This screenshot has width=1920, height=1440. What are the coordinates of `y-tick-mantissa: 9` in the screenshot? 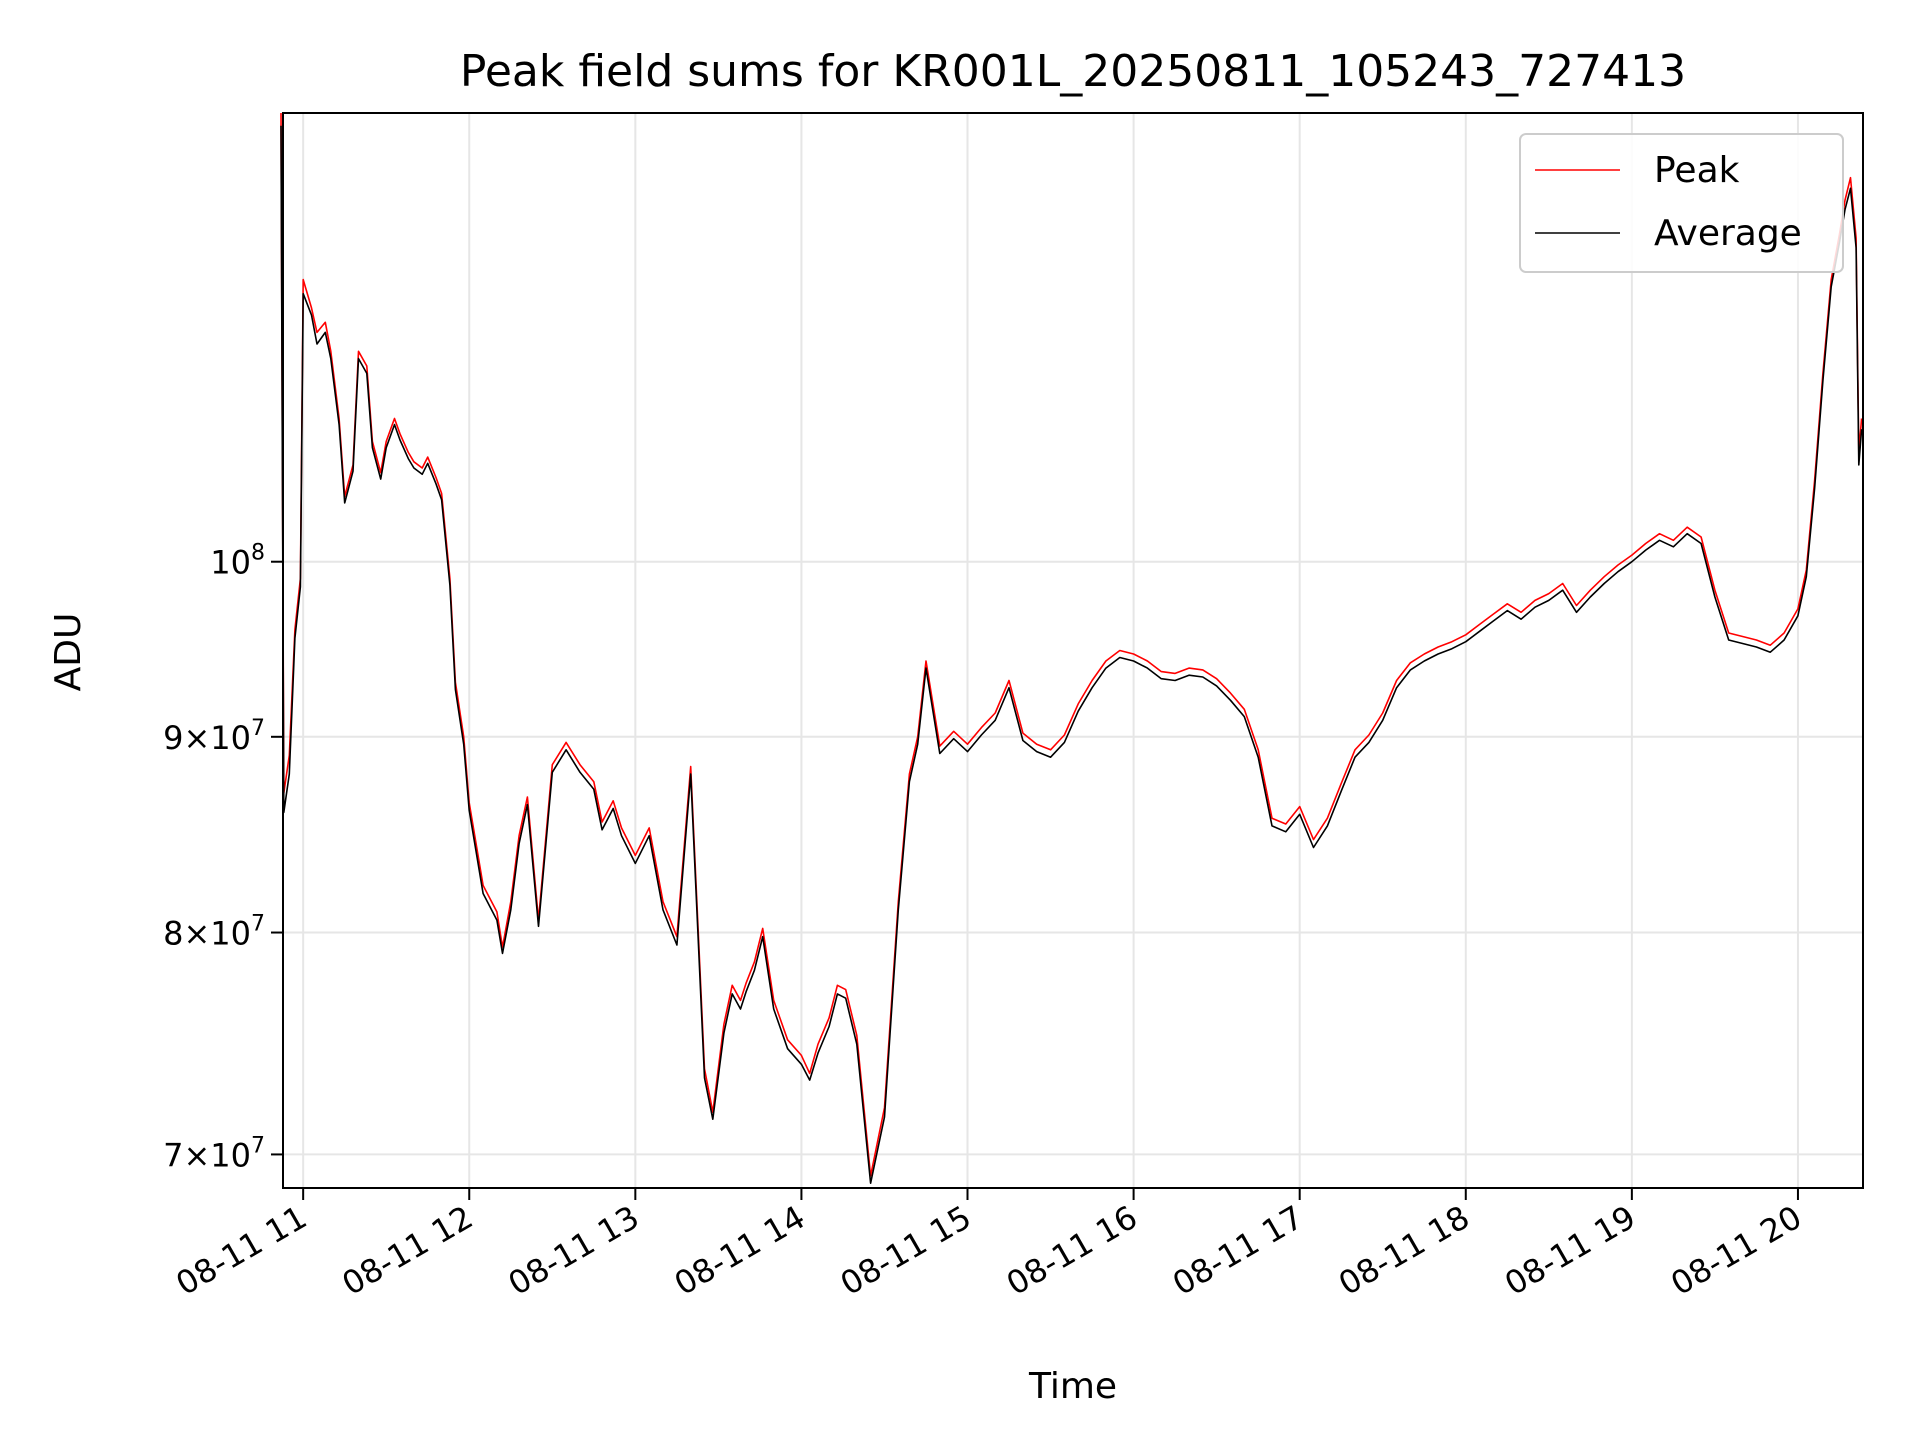 It's located at (173, 738).